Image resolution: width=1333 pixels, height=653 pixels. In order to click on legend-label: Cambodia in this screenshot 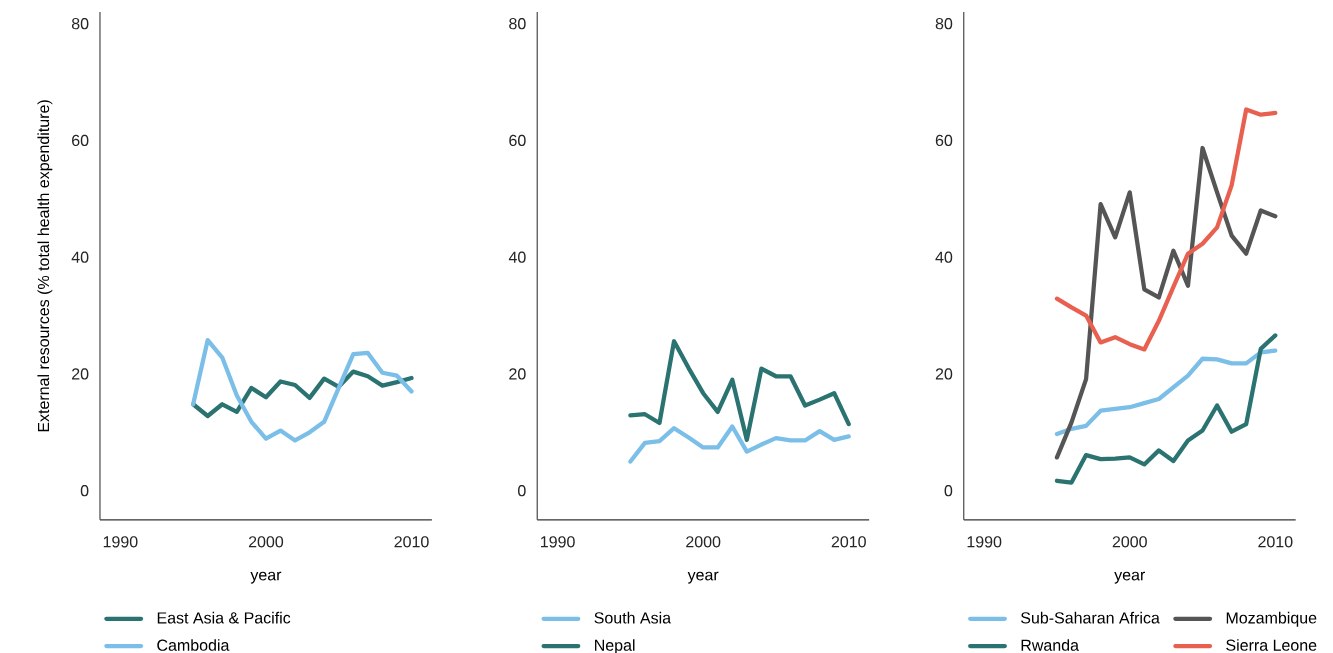, I will do `click(193, 645)`.